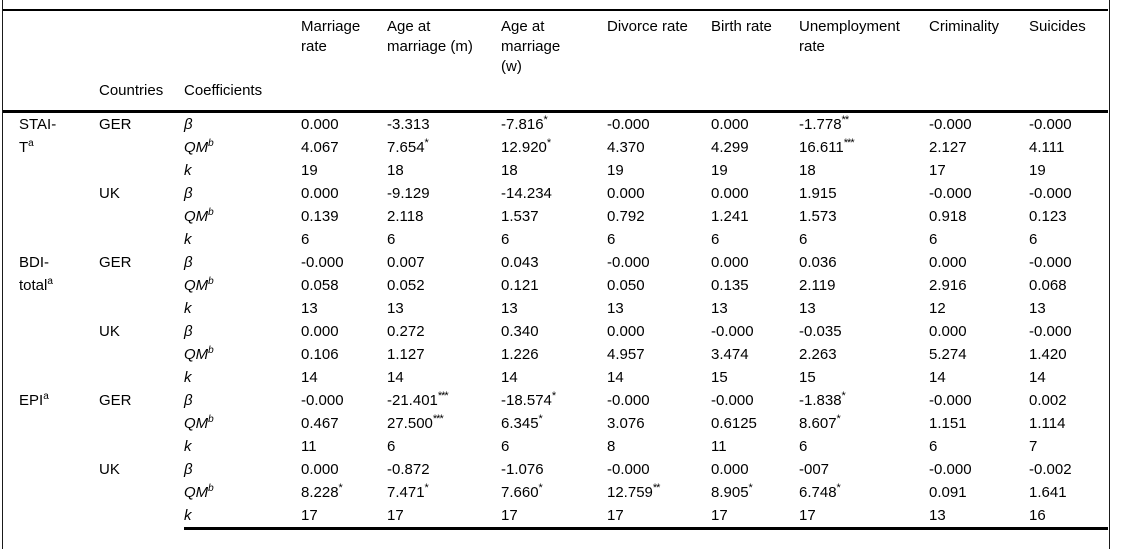  I want to click on data-row: k 14 14 14 14 15 15 14 14, so click(555, 377).